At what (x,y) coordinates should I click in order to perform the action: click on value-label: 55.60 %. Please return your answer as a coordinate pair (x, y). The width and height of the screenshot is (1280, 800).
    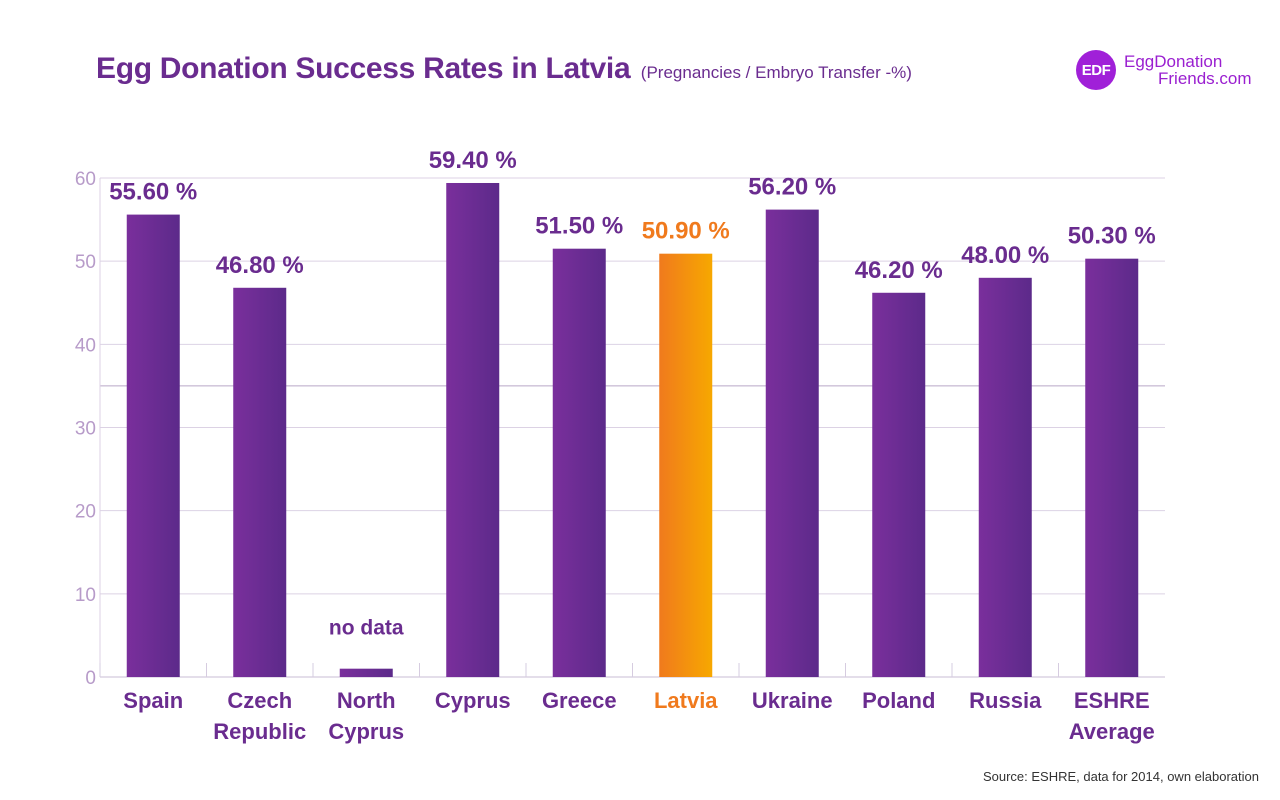
    Looking at the image, I should click on (153, 192).